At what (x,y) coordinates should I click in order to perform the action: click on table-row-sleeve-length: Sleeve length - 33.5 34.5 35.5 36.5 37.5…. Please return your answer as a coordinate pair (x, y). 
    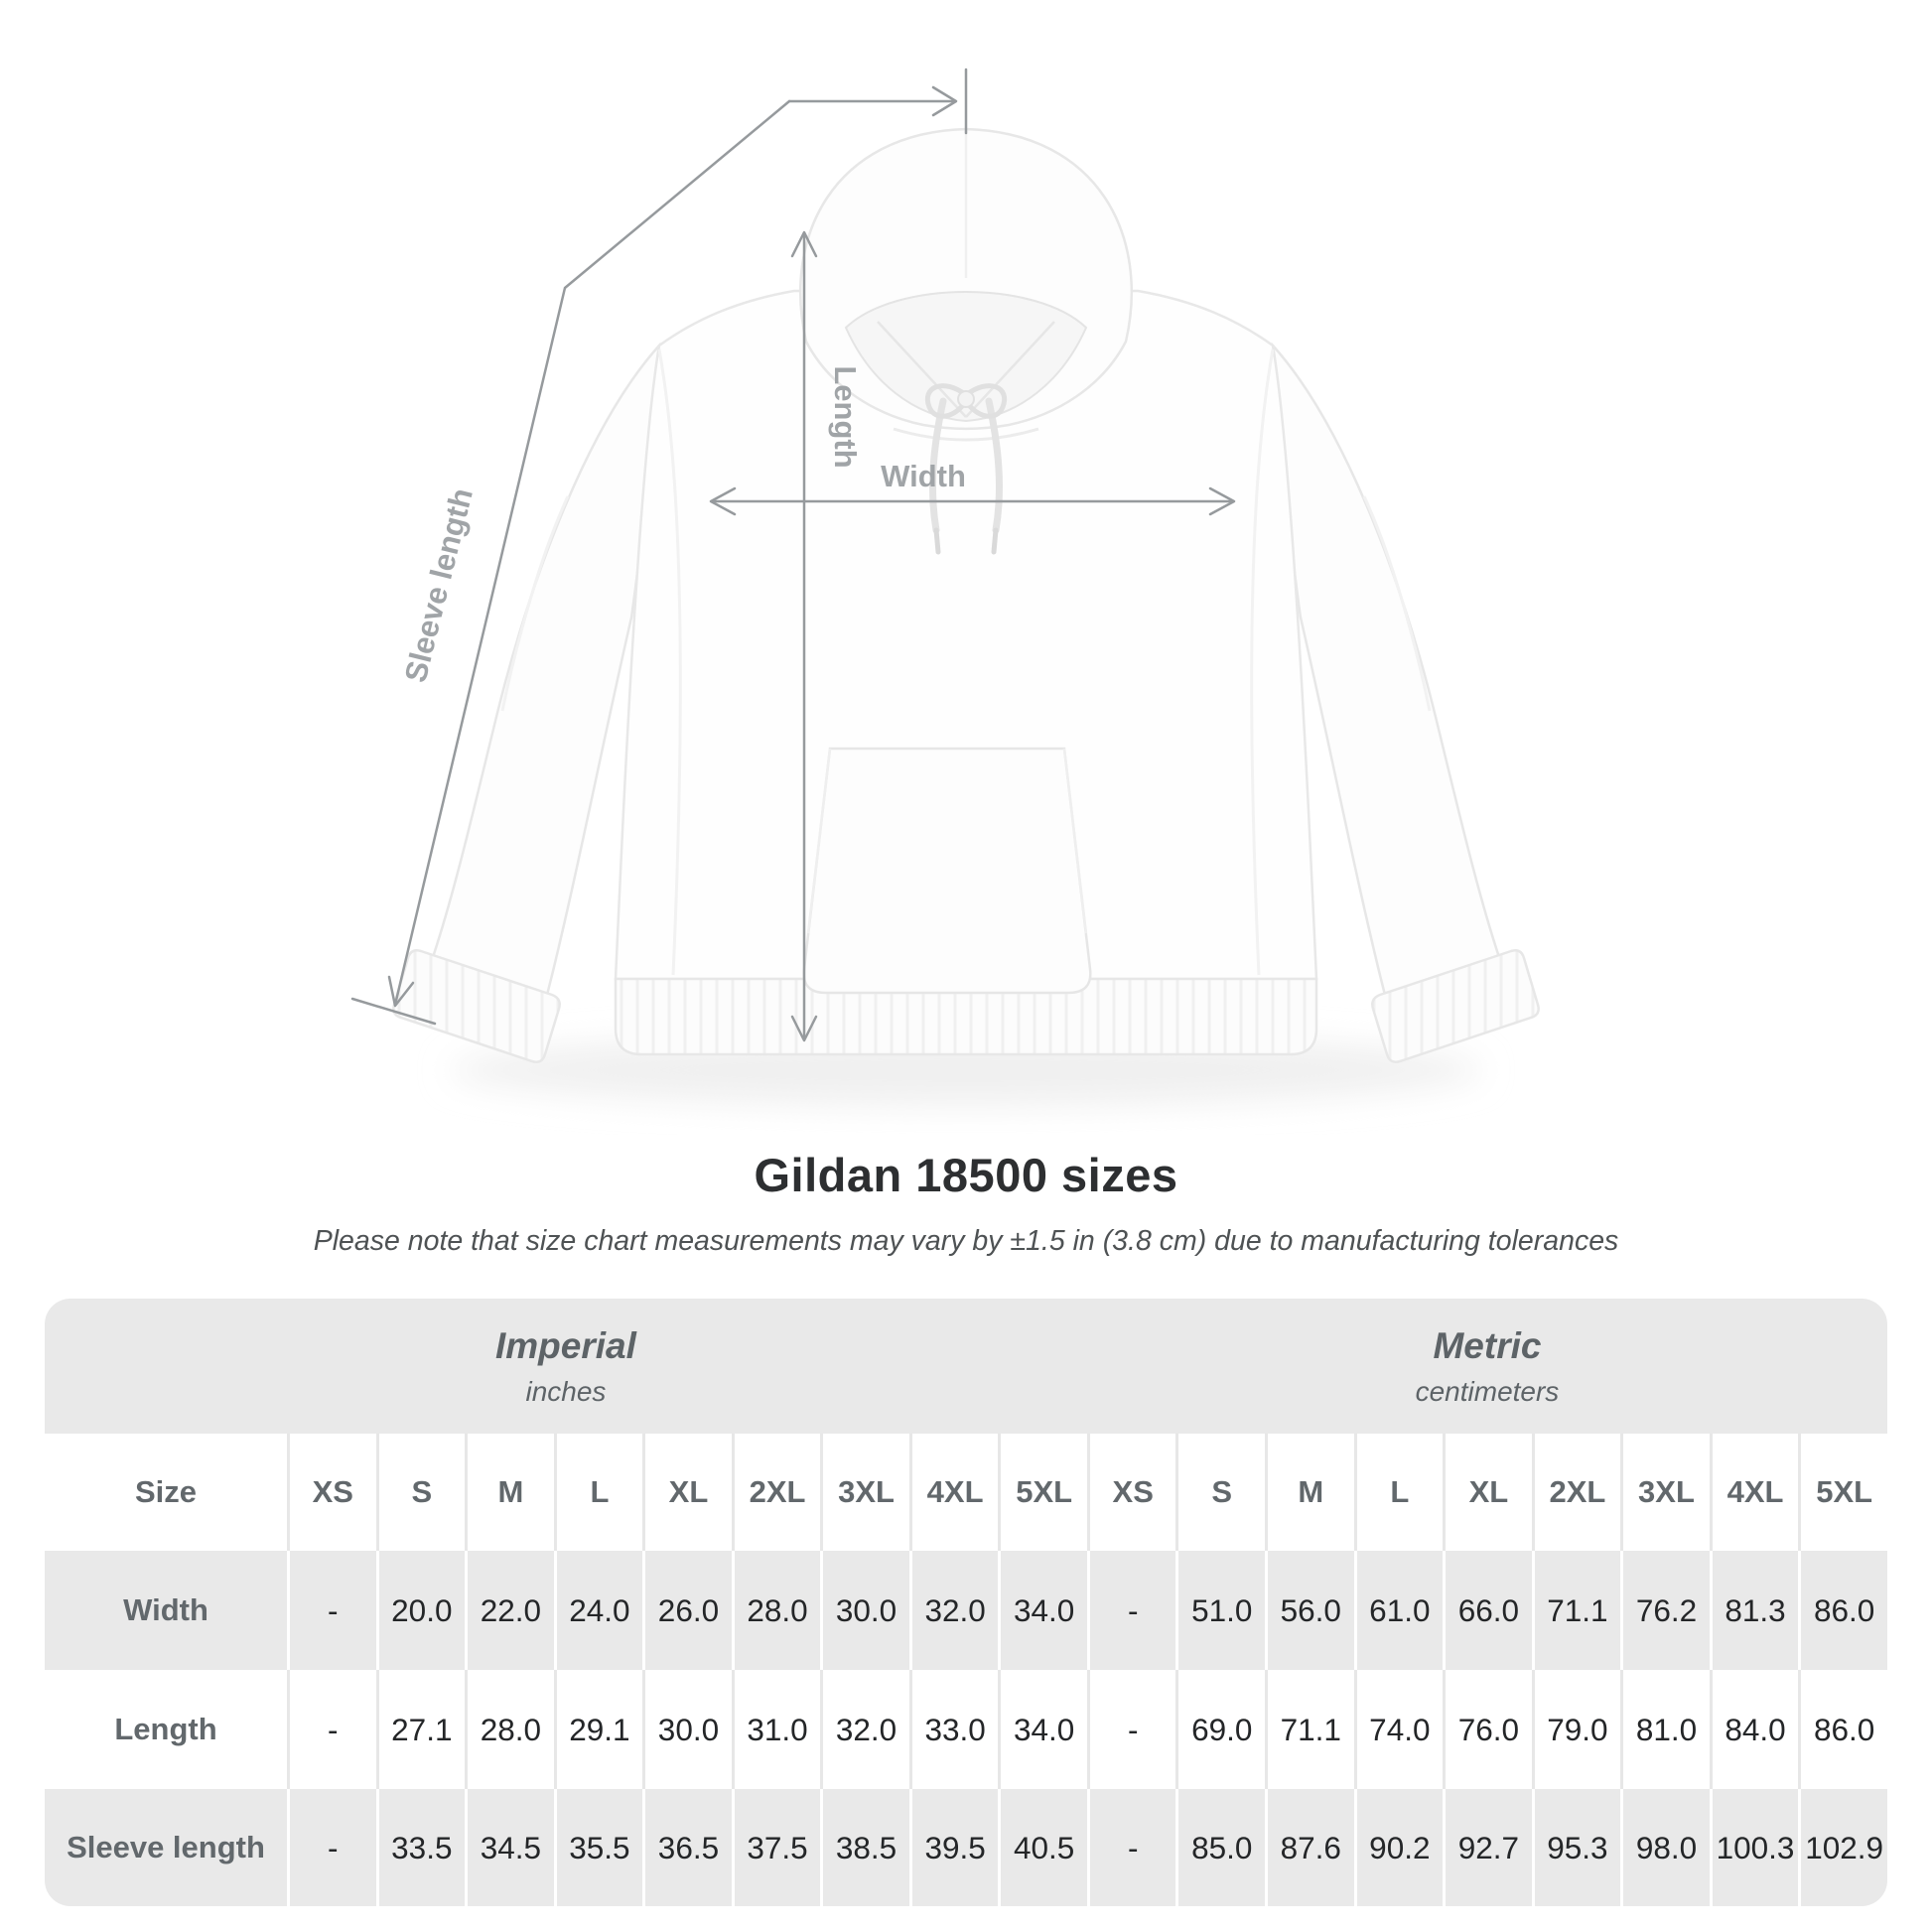
    Looking at the image, I should click on (966, 1847).